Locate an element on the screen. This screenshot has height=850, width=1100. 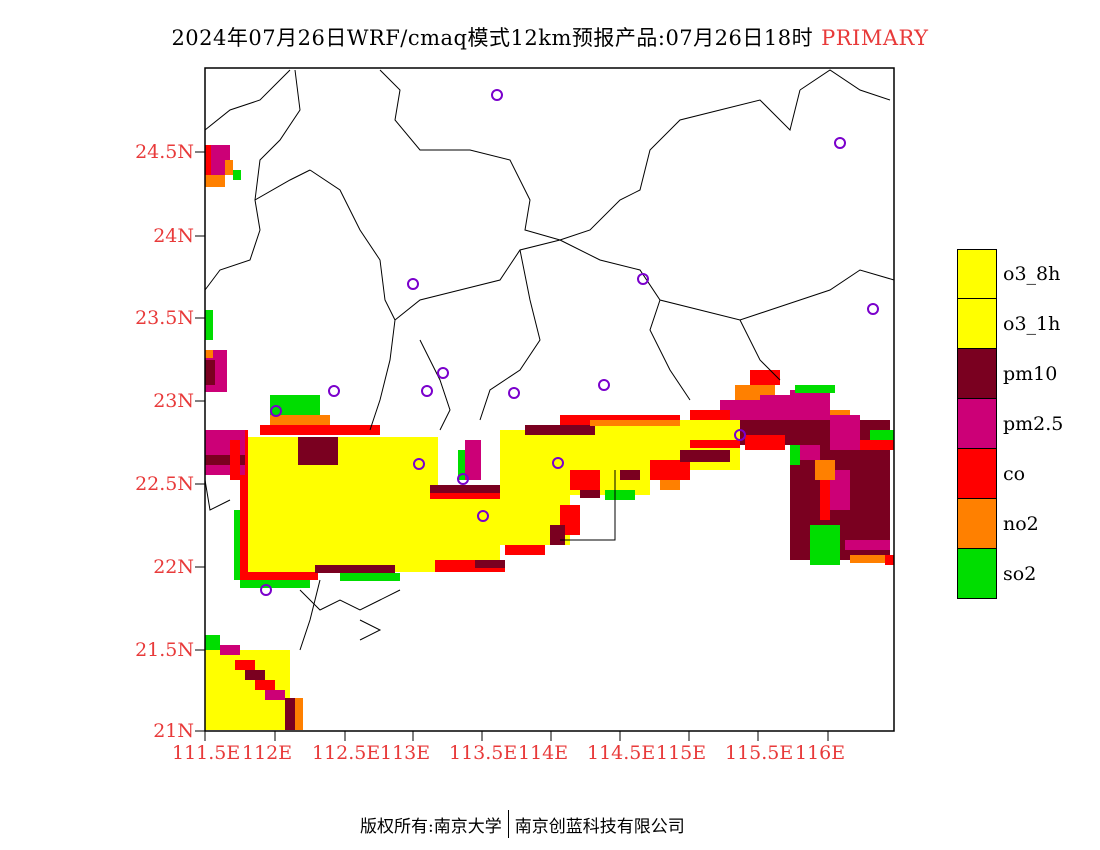
legend-label: co is located at coordinates (1014, 474).